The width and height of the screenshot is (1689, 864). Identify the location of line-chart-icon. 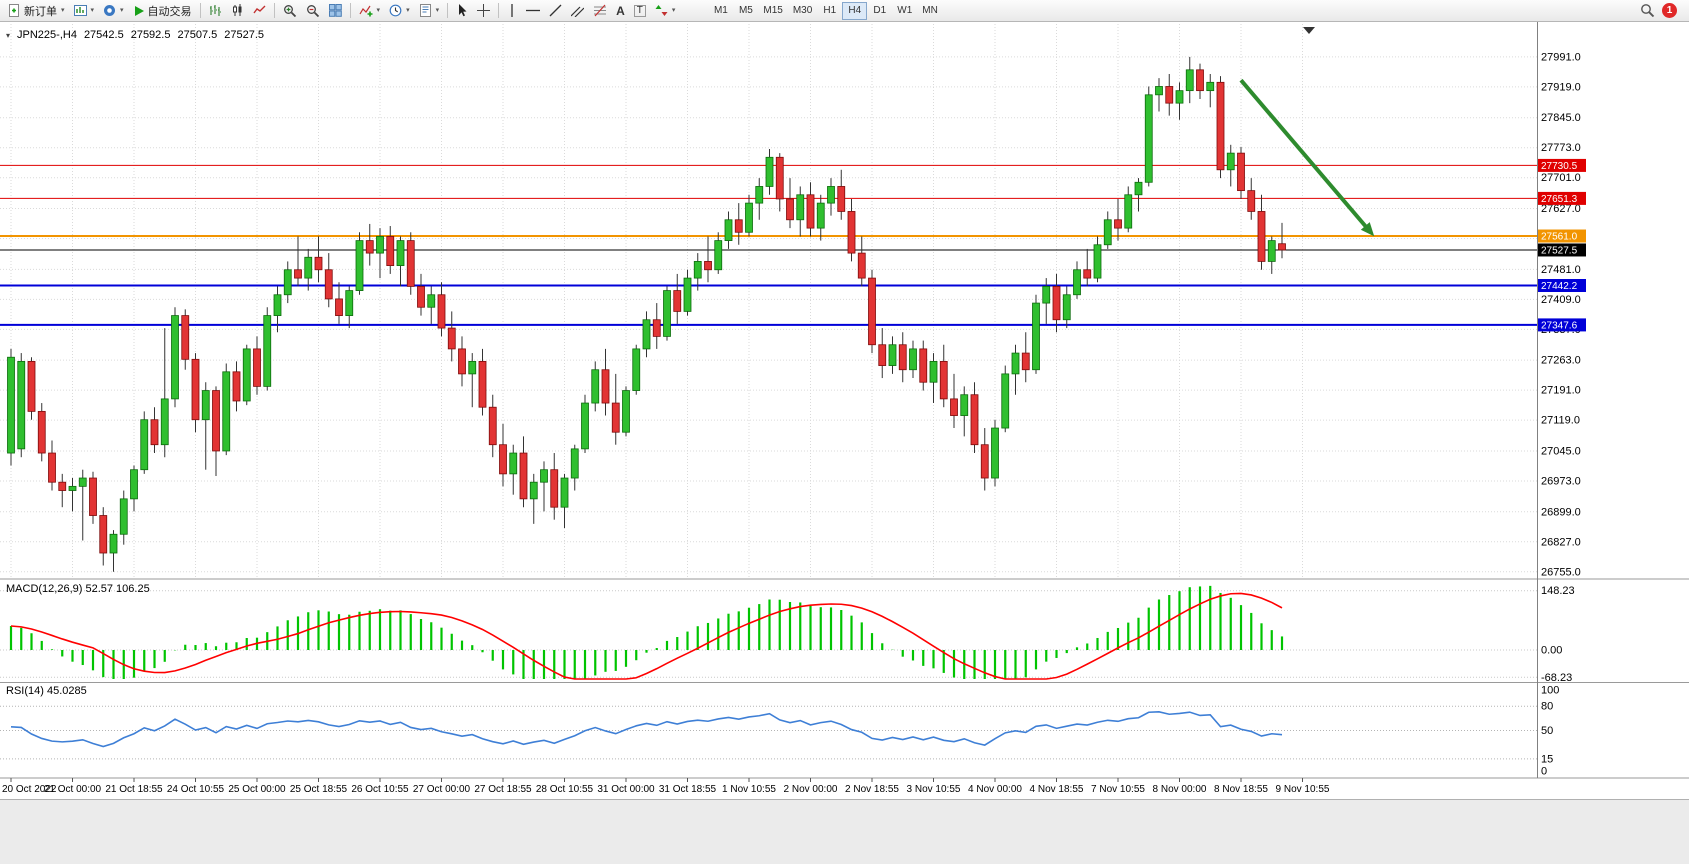
(259, 10).